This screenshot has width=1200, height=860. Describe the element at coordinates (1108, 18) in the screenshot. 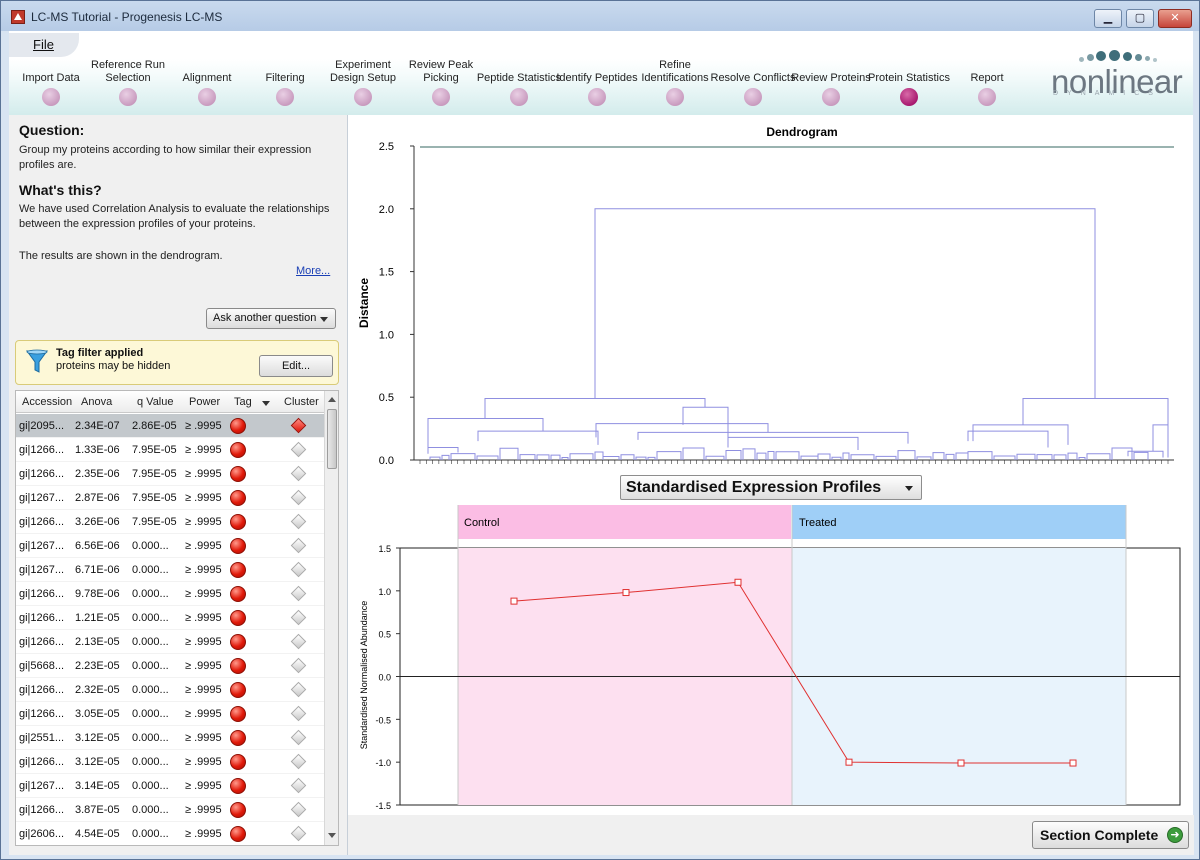

I see `minimize-button: ▁` at that location.